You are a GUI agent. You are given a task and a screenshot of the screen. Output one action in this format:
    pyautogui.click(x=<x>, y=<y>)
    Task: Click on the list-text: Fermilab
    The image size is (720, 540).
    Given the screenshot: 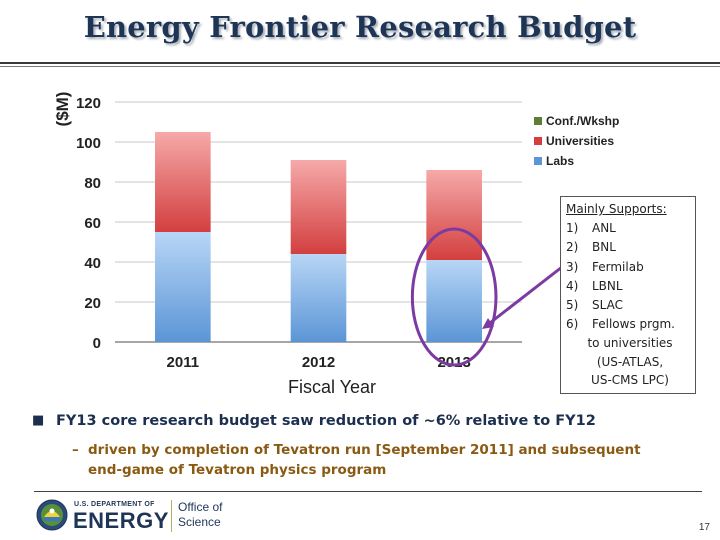 What is the action you would take?
    pyautogui.click(x=618, y=266)
    